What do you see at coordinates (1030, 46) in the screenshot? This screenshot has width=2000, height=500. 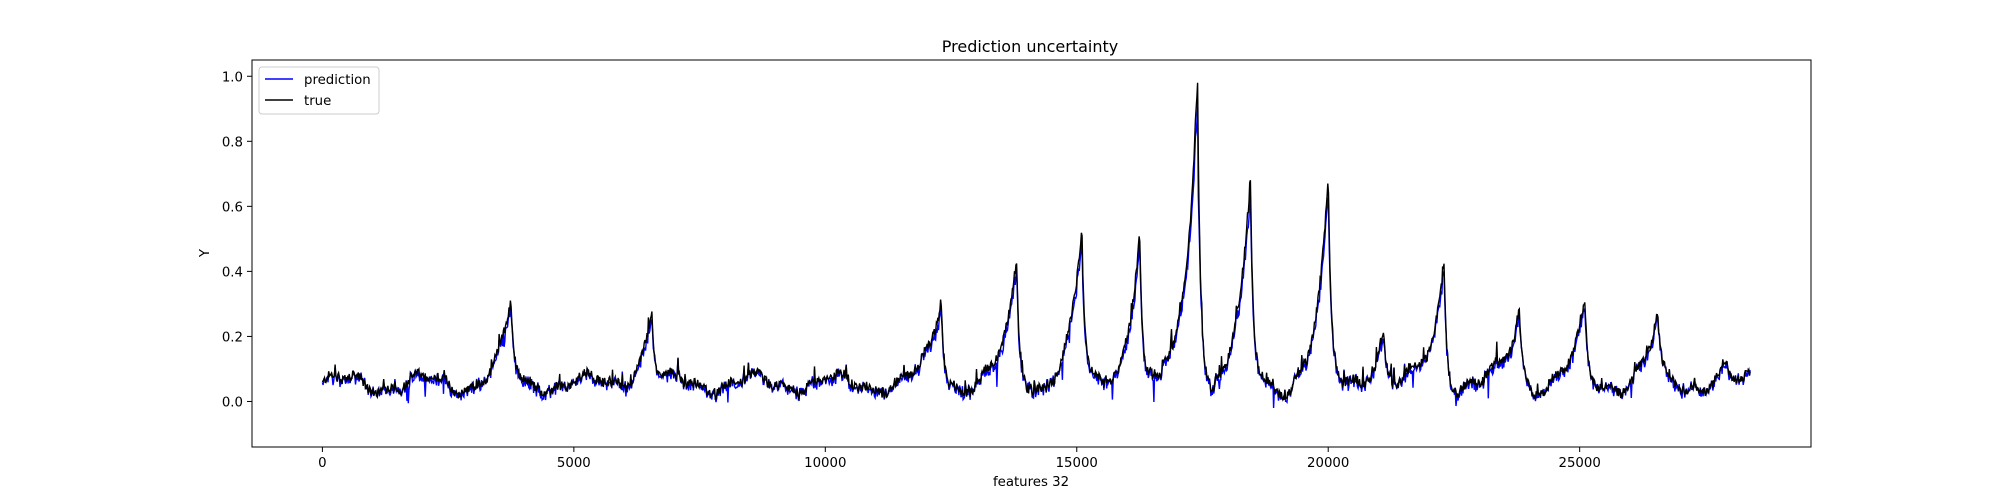 I see `chart-title: Prediction uncertainty` at bounding box center [1030, 46].